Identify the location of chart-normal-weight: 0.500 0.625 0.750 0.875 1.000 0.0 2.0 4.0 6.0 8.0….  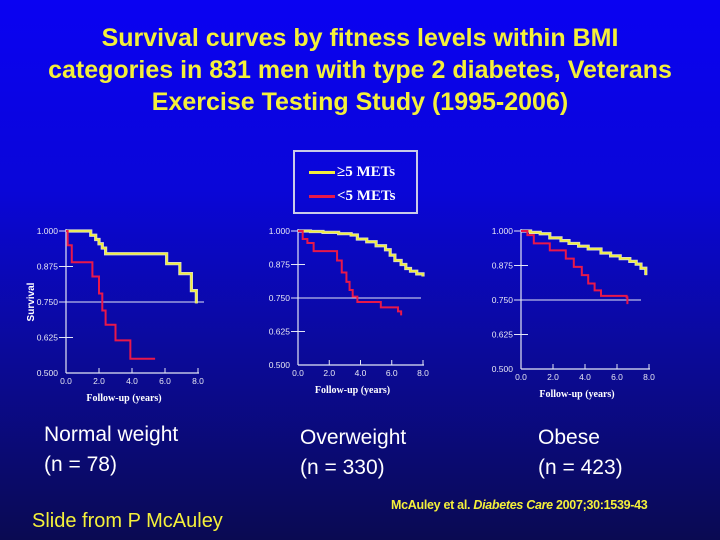
(115, 315).